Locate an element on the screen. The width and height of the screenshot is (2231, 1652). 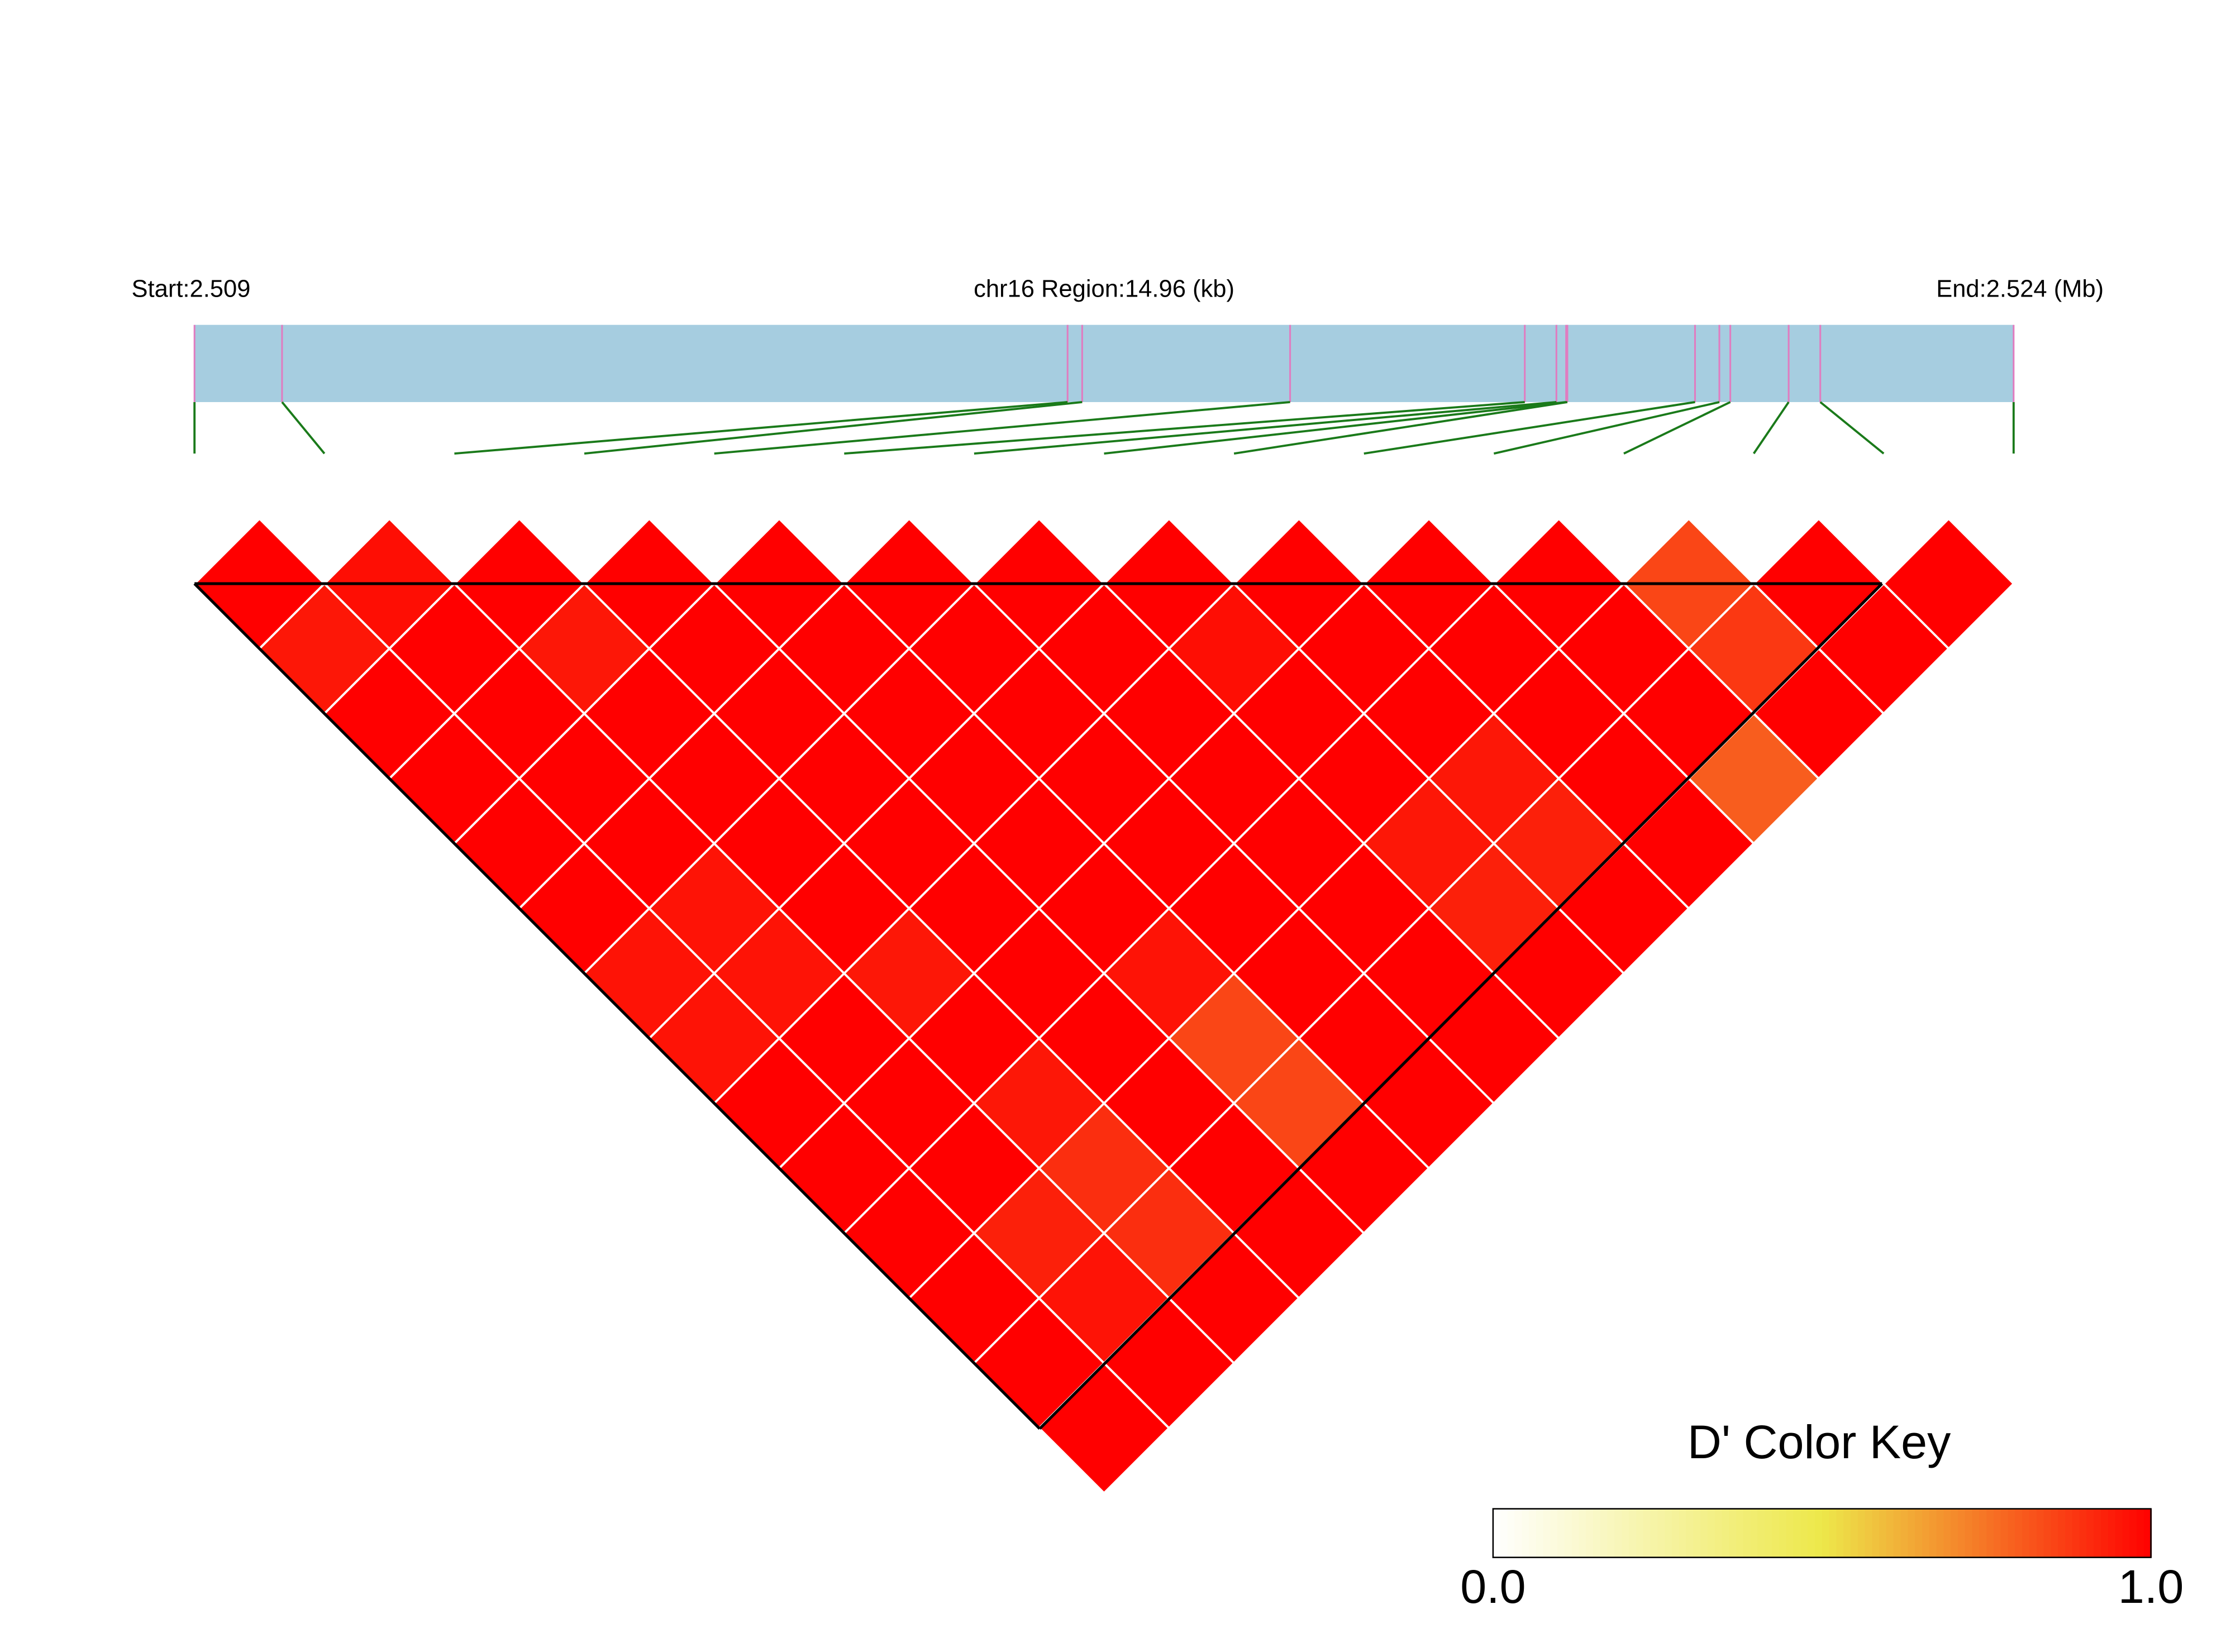
color-key-frame is located at coordinates (1822, 1533).